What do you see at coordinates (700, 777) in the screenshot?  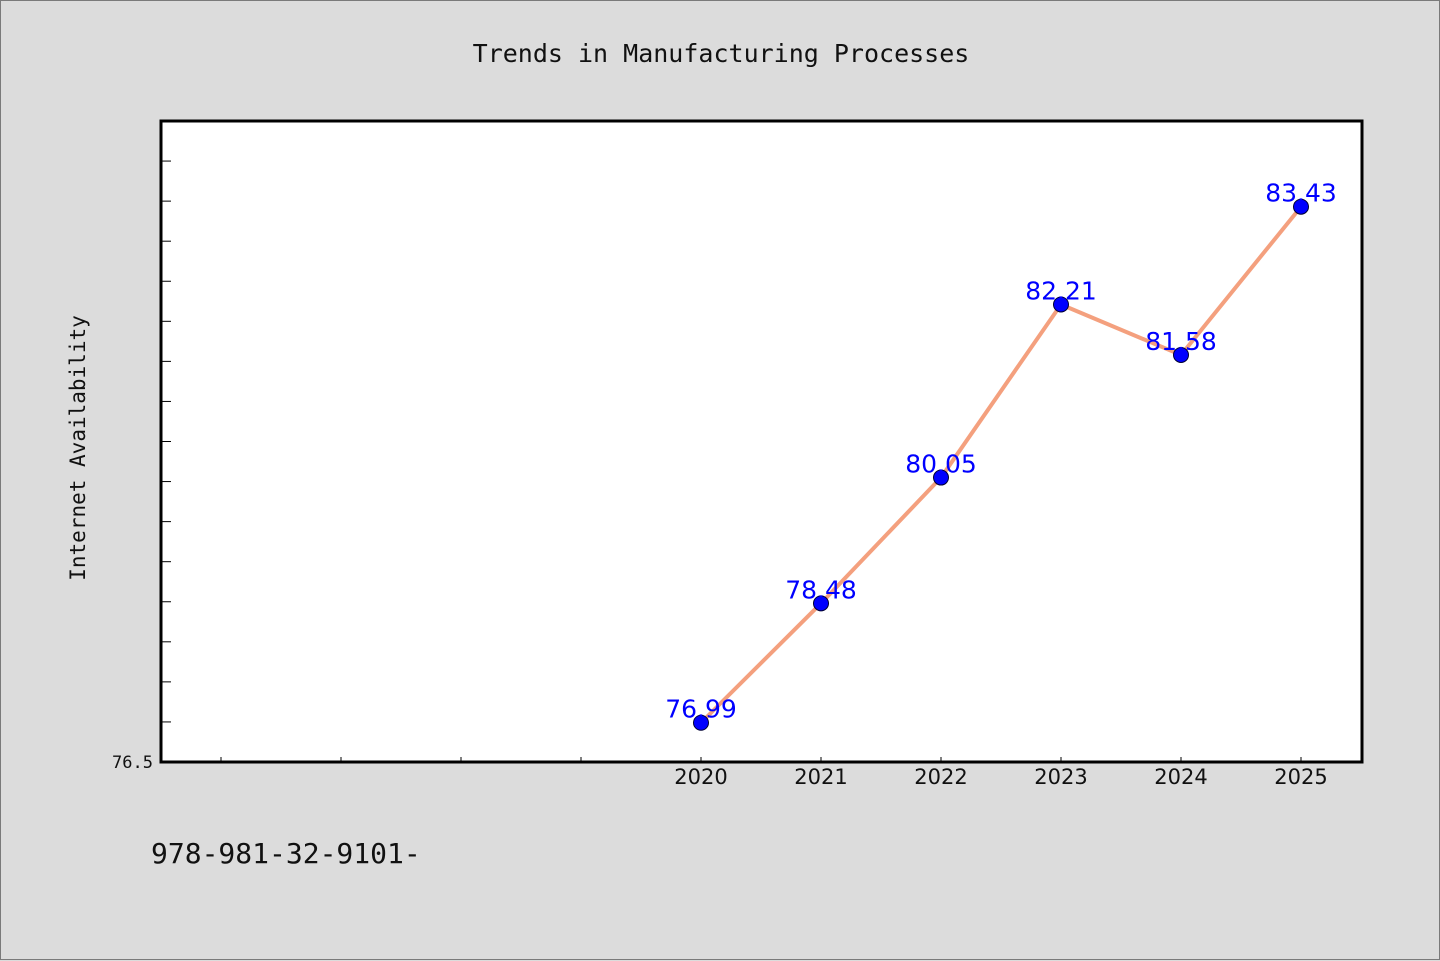 I see `x-tick-label: 2020` at bounding box center [700, 777].